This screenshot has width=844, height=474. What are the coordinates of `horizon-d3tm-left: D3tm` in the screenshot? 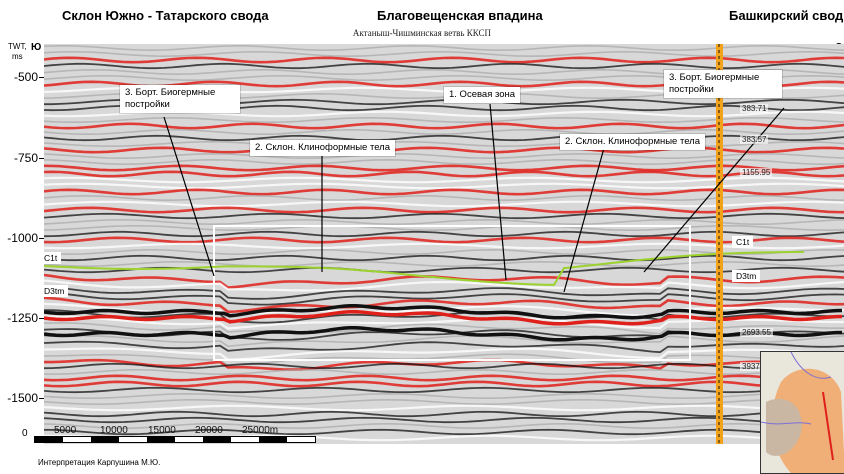 It's located at (54, 291).